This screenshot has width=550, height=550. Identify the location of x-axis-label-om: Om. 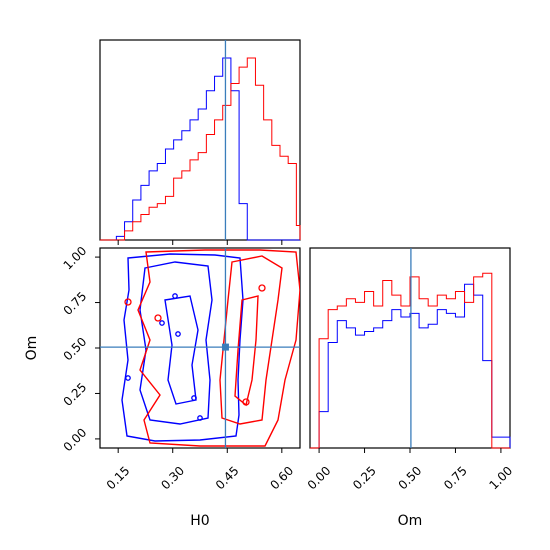
(410, 521).